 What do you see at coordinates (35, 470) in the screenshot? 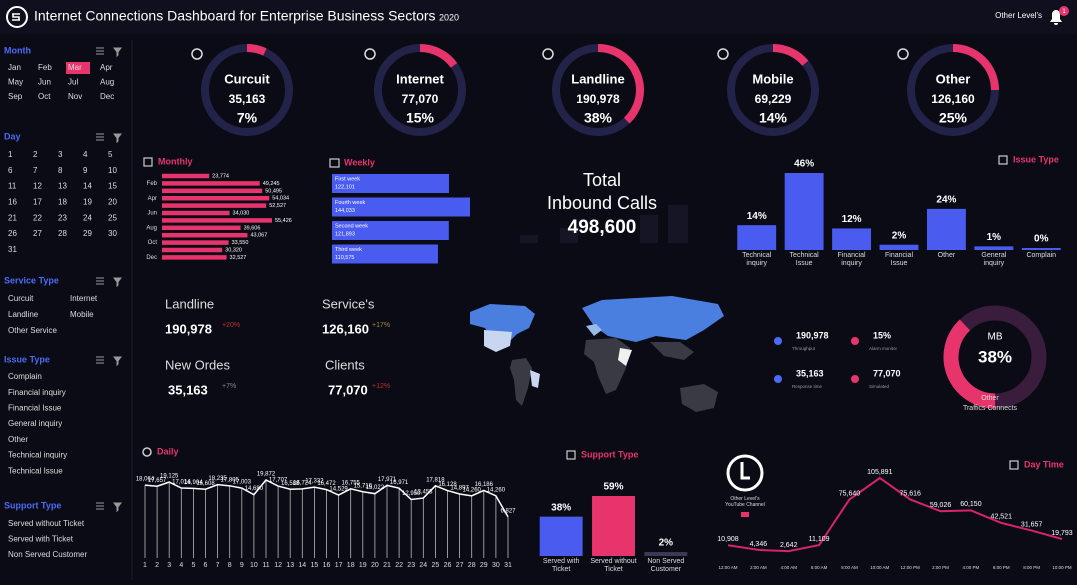
I see `slicer-item: Technical Issue` at bounding box center [35, 470].